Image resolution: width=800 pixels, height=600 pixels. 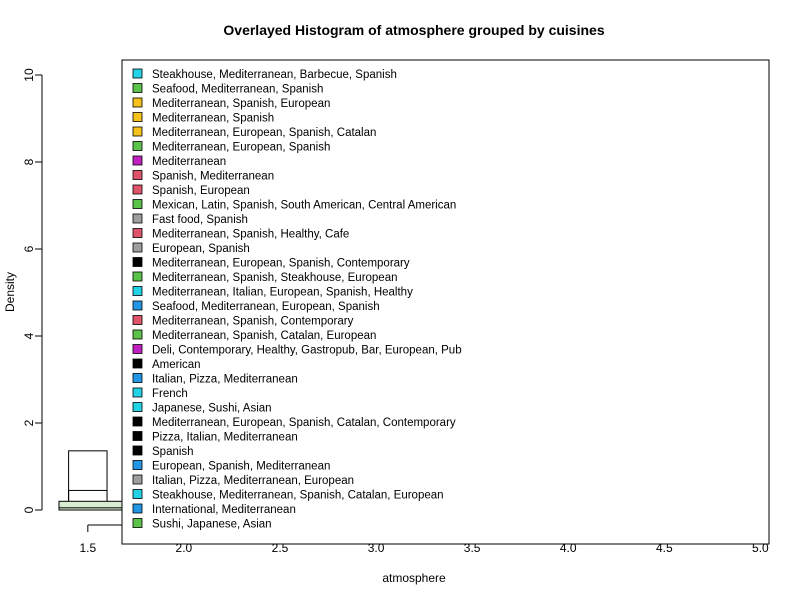 What do you see at coordinates (170, 394) in the screenshot?
I see `legend-label: French` at bounding box center [170, 394].